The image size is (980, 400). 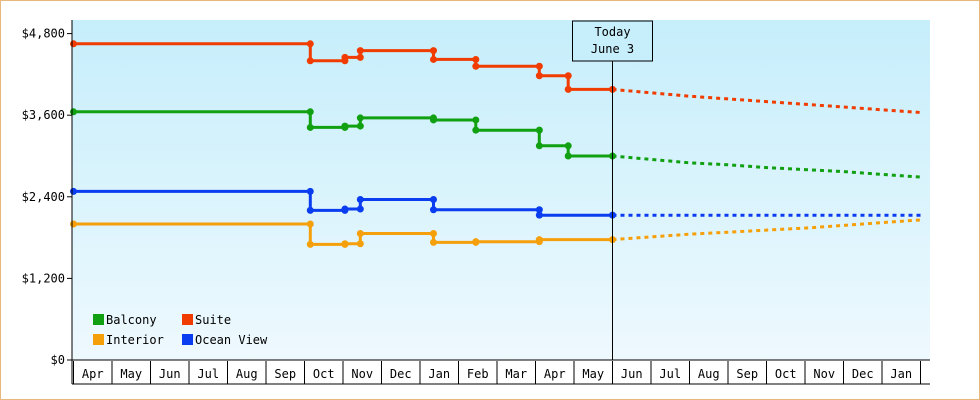 I want to click on legend-label-ocean-view: Ocean View, so click(x=231, y=340).